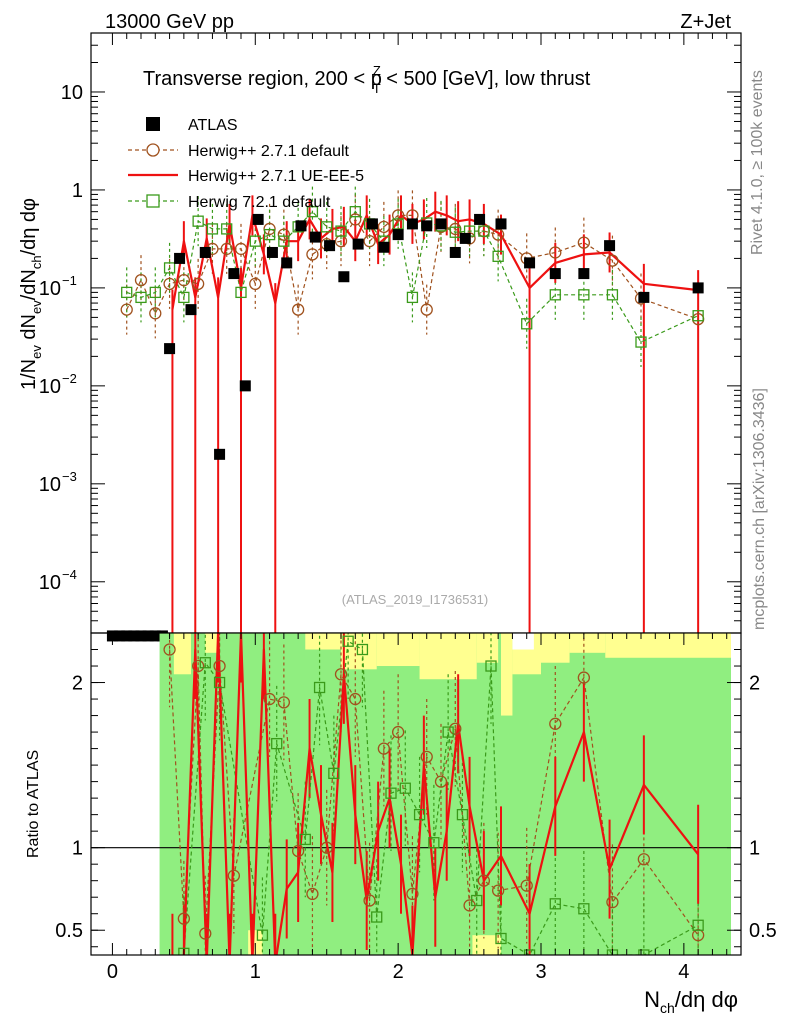 Image resolution: width=786 pixels, height=1024 pixels. Describe the element at coordinates (112, 972) in the screenshot. I see `ratio-xtick-label: 0` at that location.